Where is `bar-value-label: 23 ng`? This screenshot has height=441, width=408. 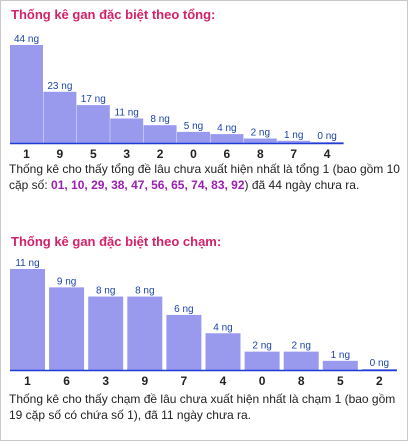 bar-value-label: 23 ng is located at coordinates (59, 86).